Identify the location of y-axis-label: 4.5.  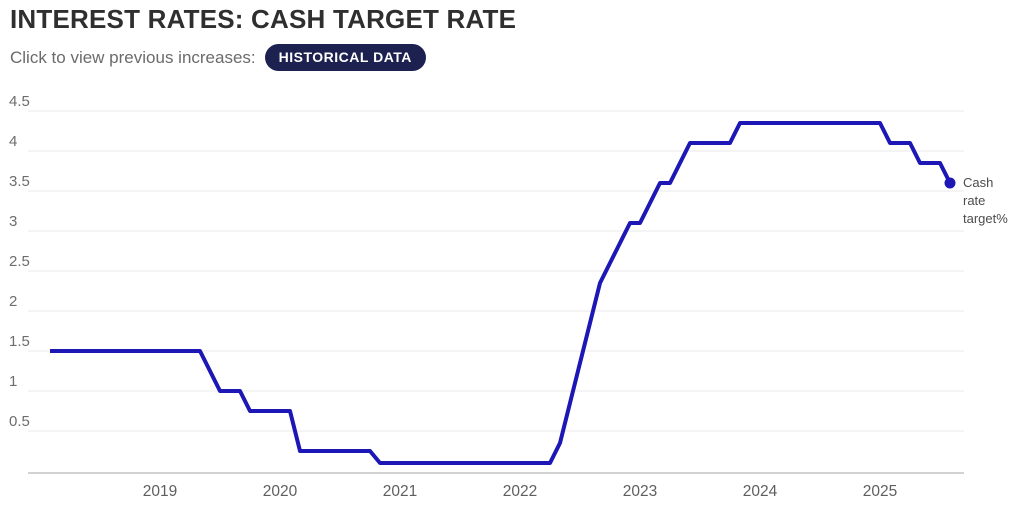
(19, 101).